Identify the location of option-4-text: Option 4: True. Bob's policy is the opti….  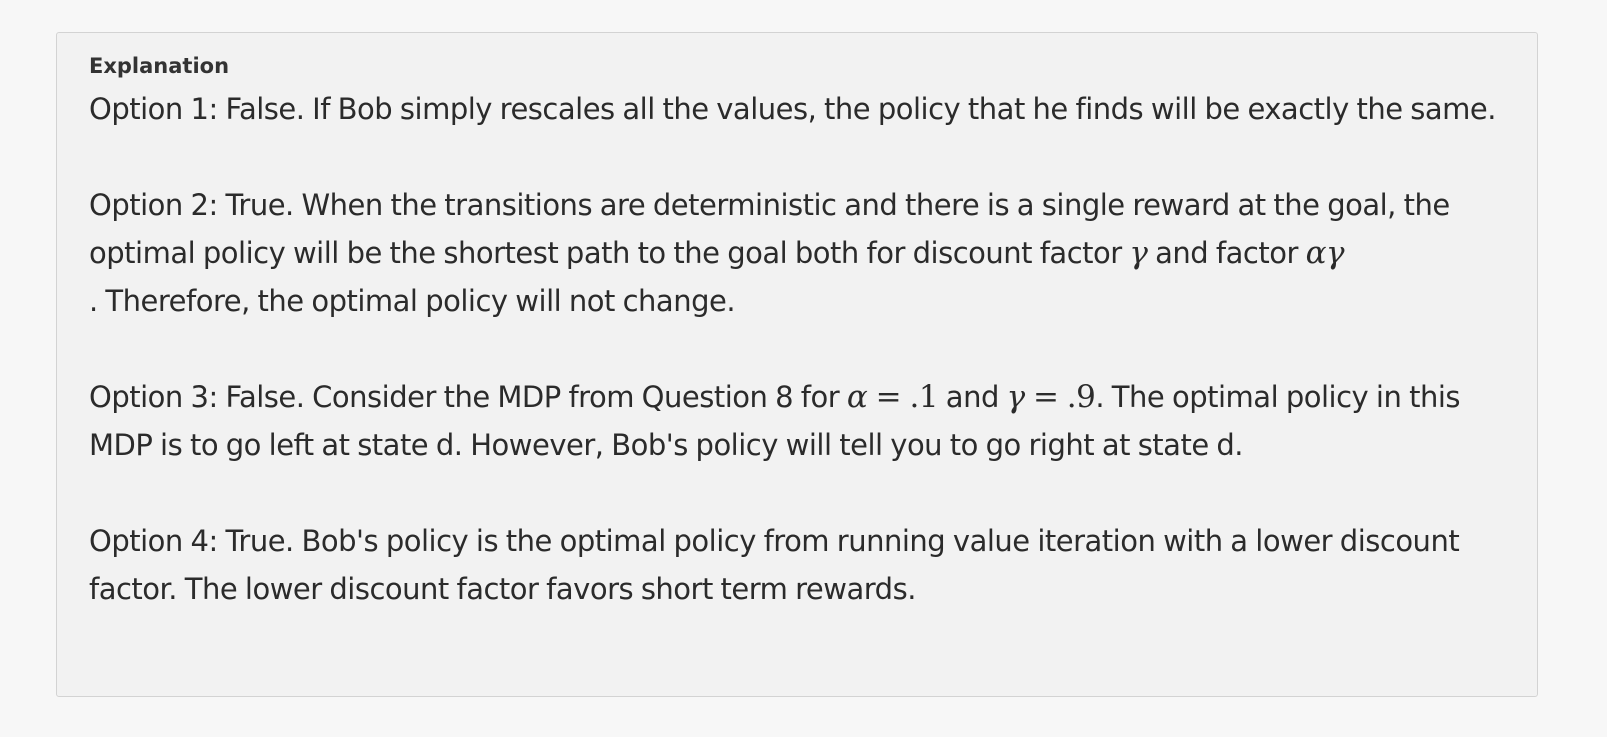
(774, 565).